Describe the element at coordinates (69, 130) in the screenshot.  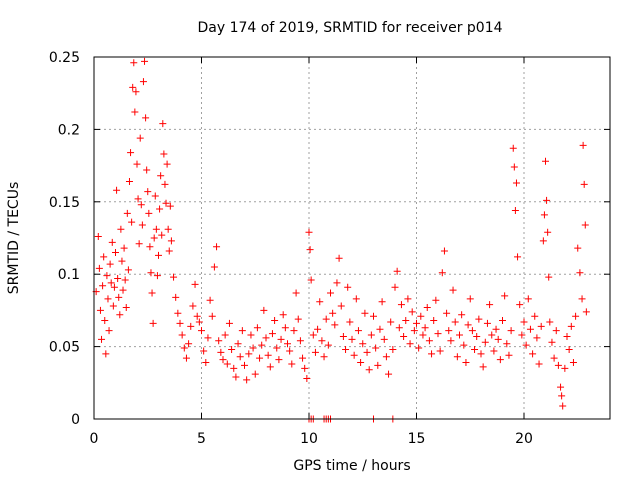
I see `y-tick-label: 0.2` at that location.